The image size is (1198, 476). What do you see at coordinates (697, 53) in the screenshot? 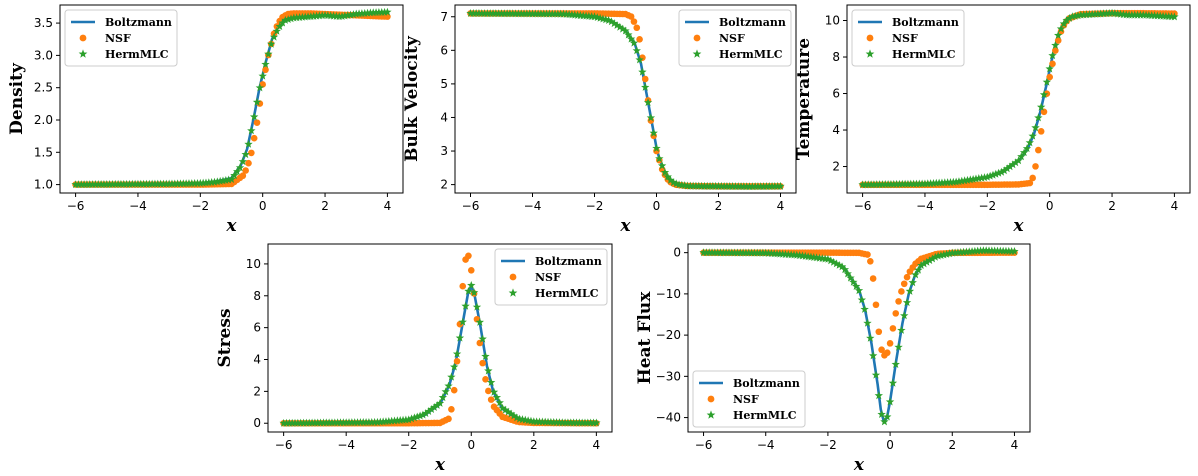
I see `plot-2-legend-star-swatch` at bounding box center [697, 53].